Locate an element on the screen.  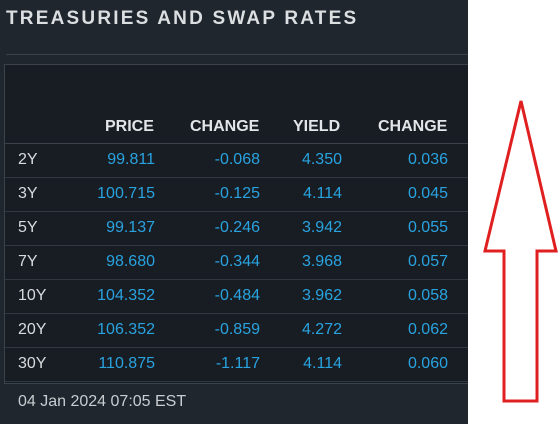
price-change-cell: -0.344 is located at coordinates (237, 261).